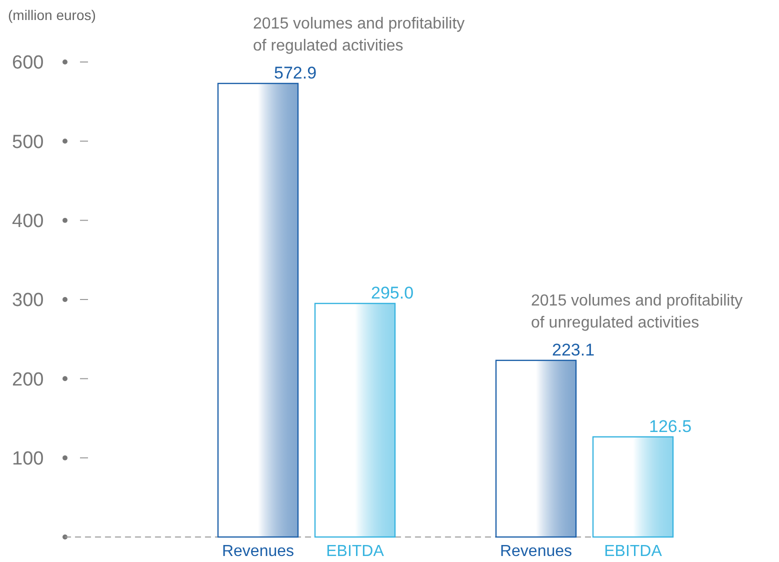 The width and height of the screenshot is (779, 562). Describe the element at coordinates (633, 551) in the screenshot. I see `text: EBITDA` at that location.